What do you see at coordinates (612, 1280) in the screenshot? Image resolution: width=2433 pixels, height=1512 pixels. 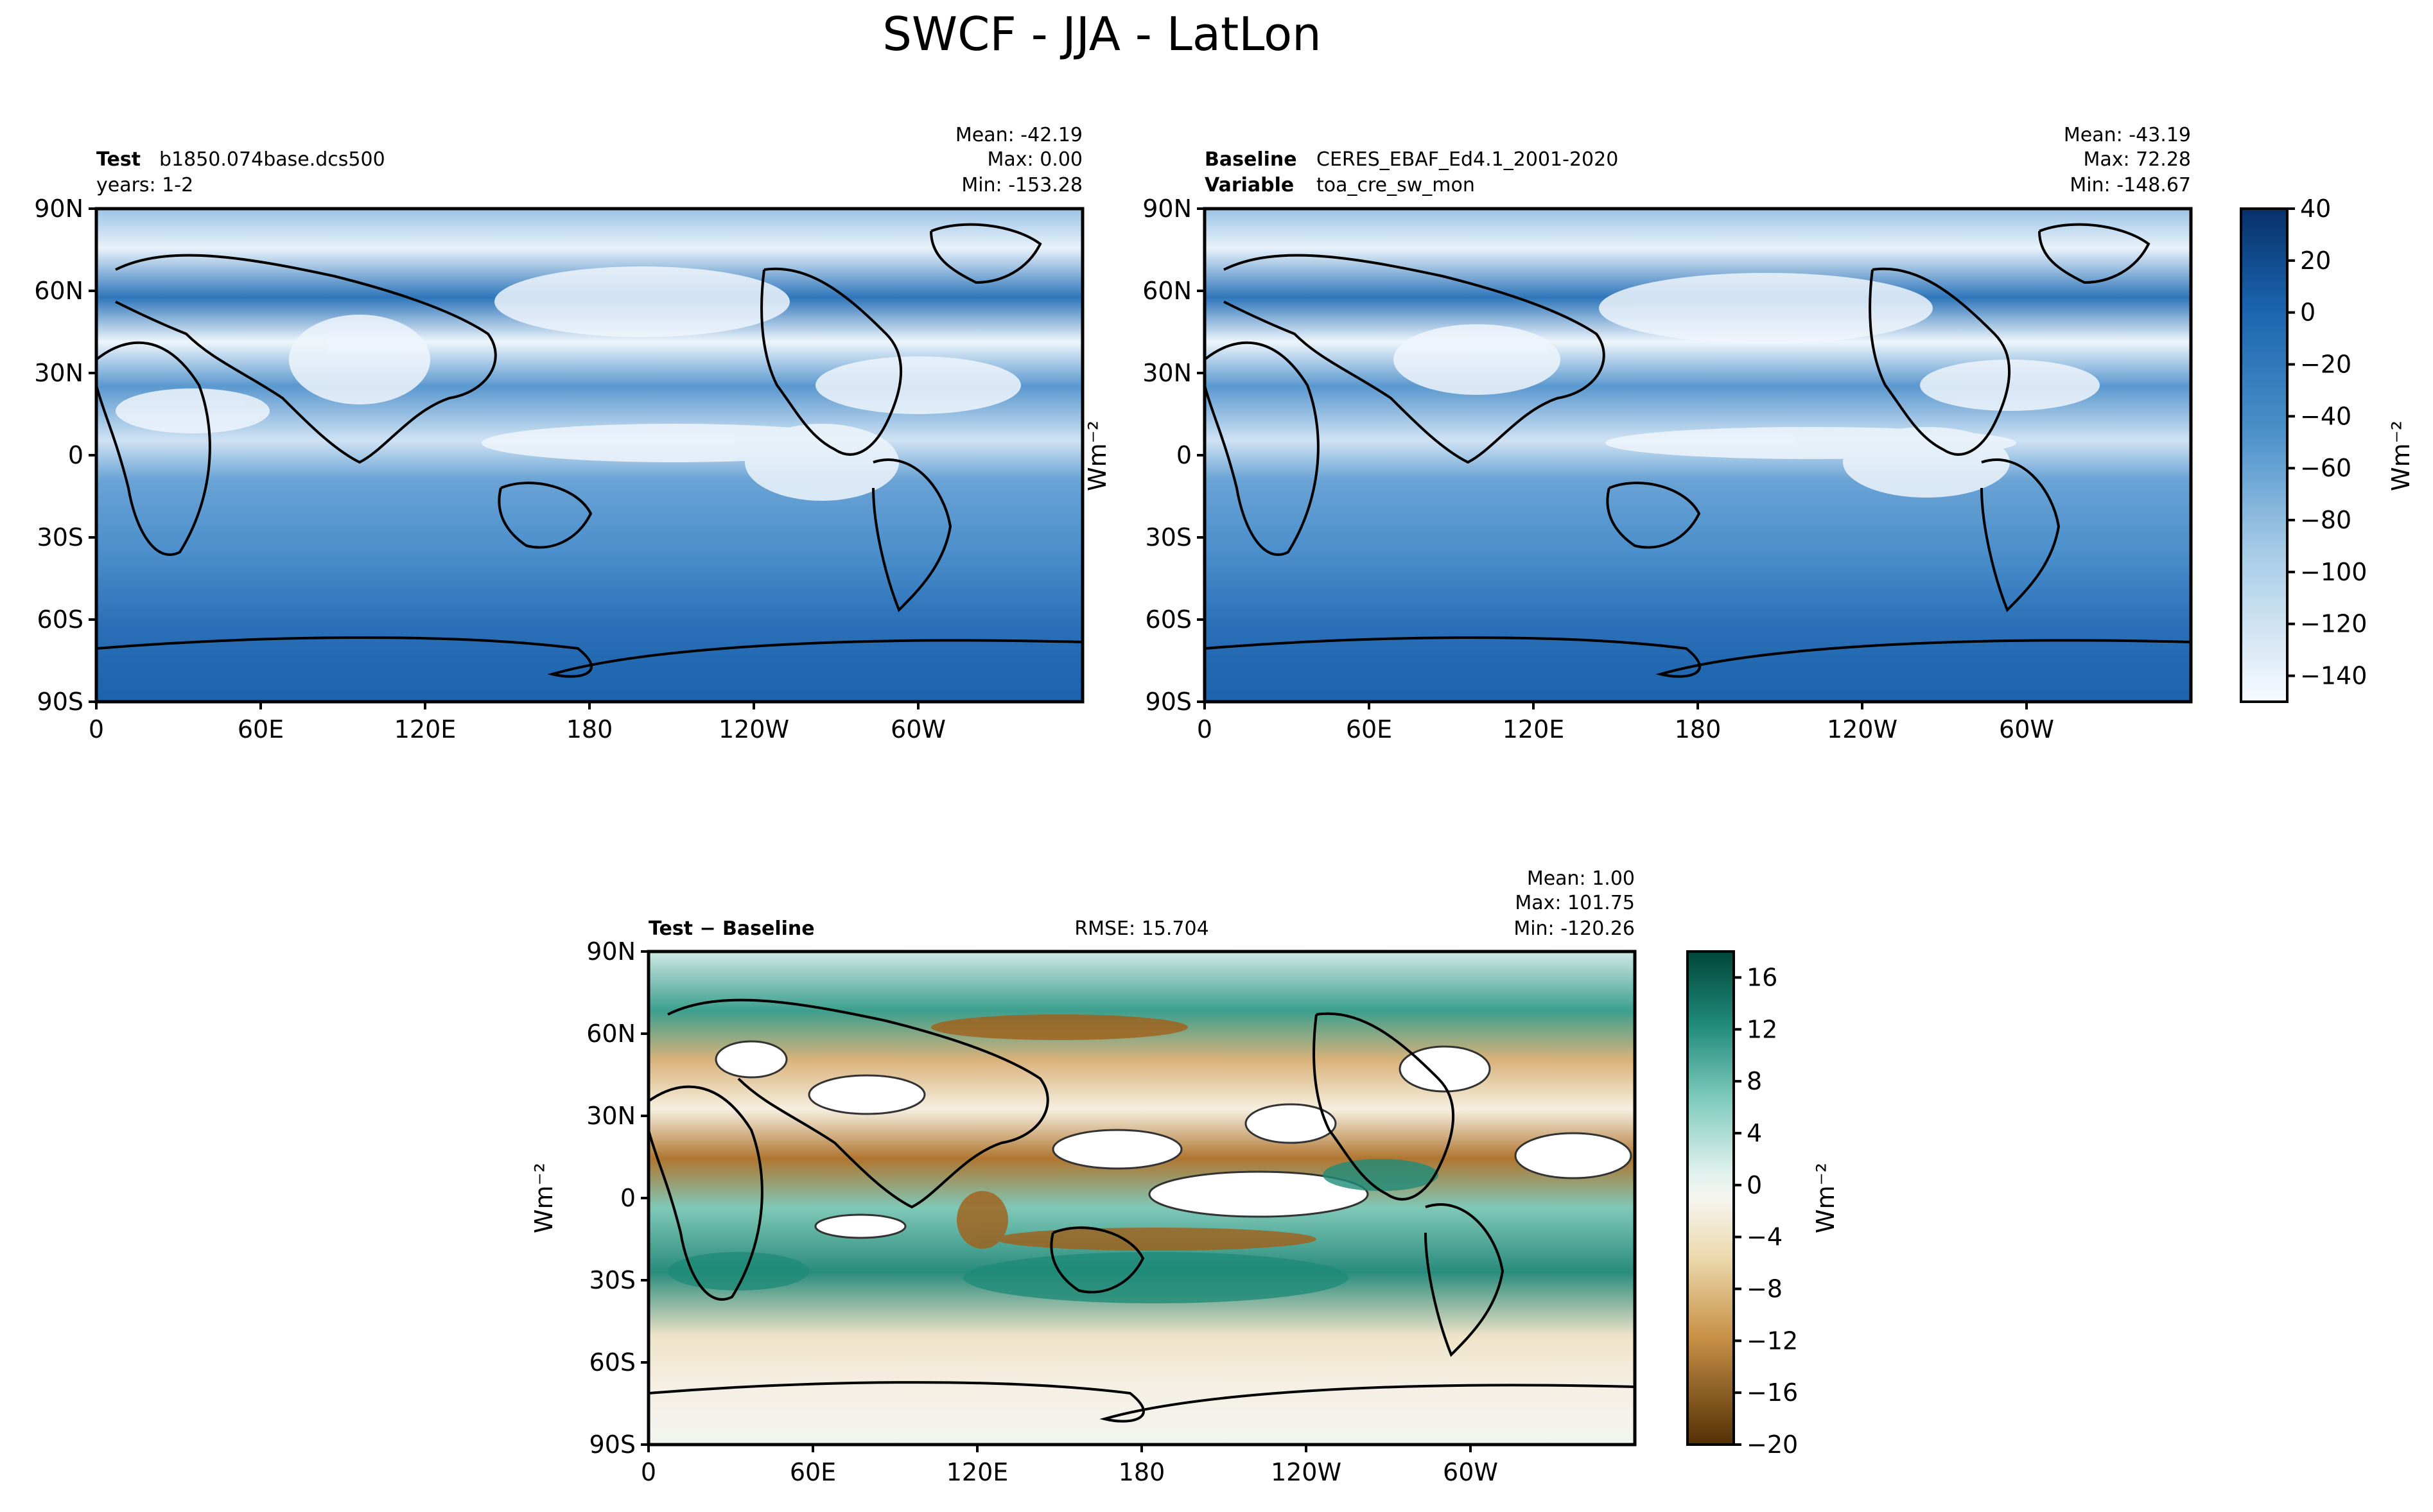 I see `diff-ytick-label: 30S` at bounding box center [612, 1280].